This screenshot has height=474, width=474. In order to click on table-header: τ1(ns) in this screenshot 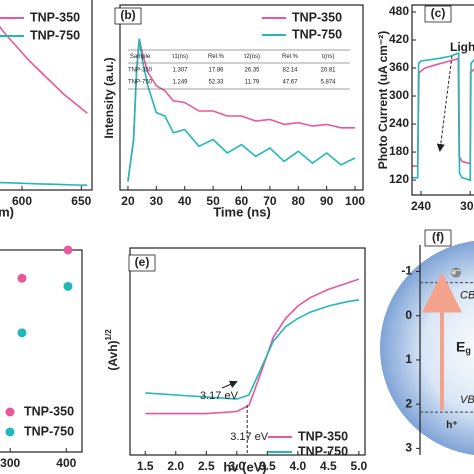, I will do `click(180, 57)`.